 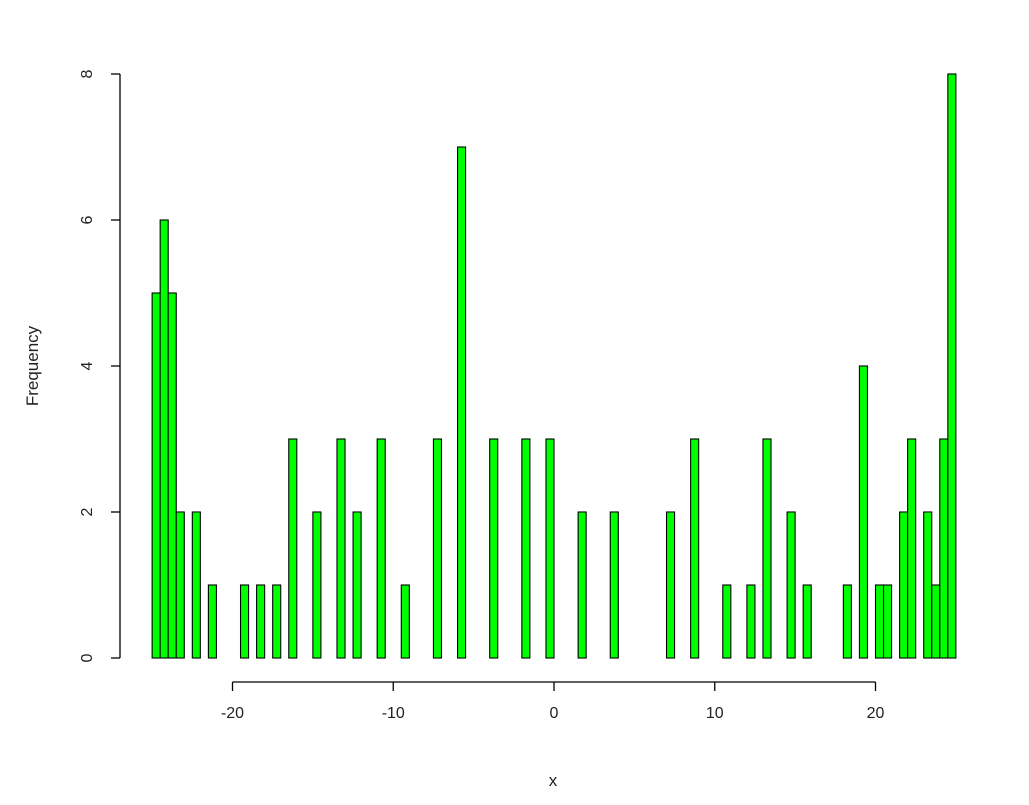 I want to click on x-tick-label: 20, so click(x=876, y=713).